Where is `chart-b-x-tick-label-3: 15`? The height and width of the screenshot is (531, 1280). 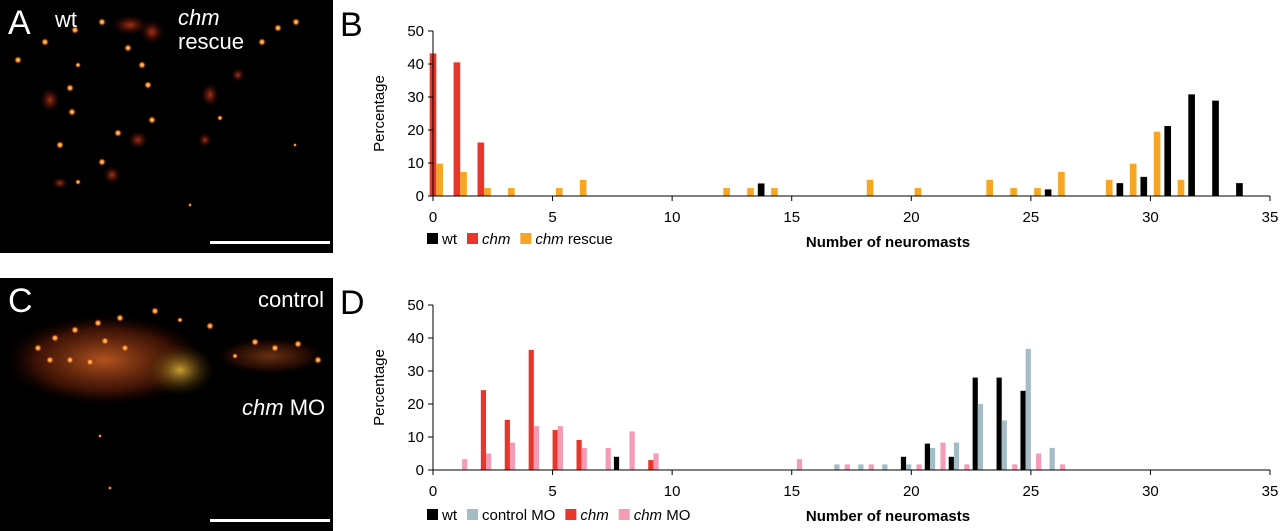 chart-b-x-tick-label-3: 15 is located at coordinates (791, 217).